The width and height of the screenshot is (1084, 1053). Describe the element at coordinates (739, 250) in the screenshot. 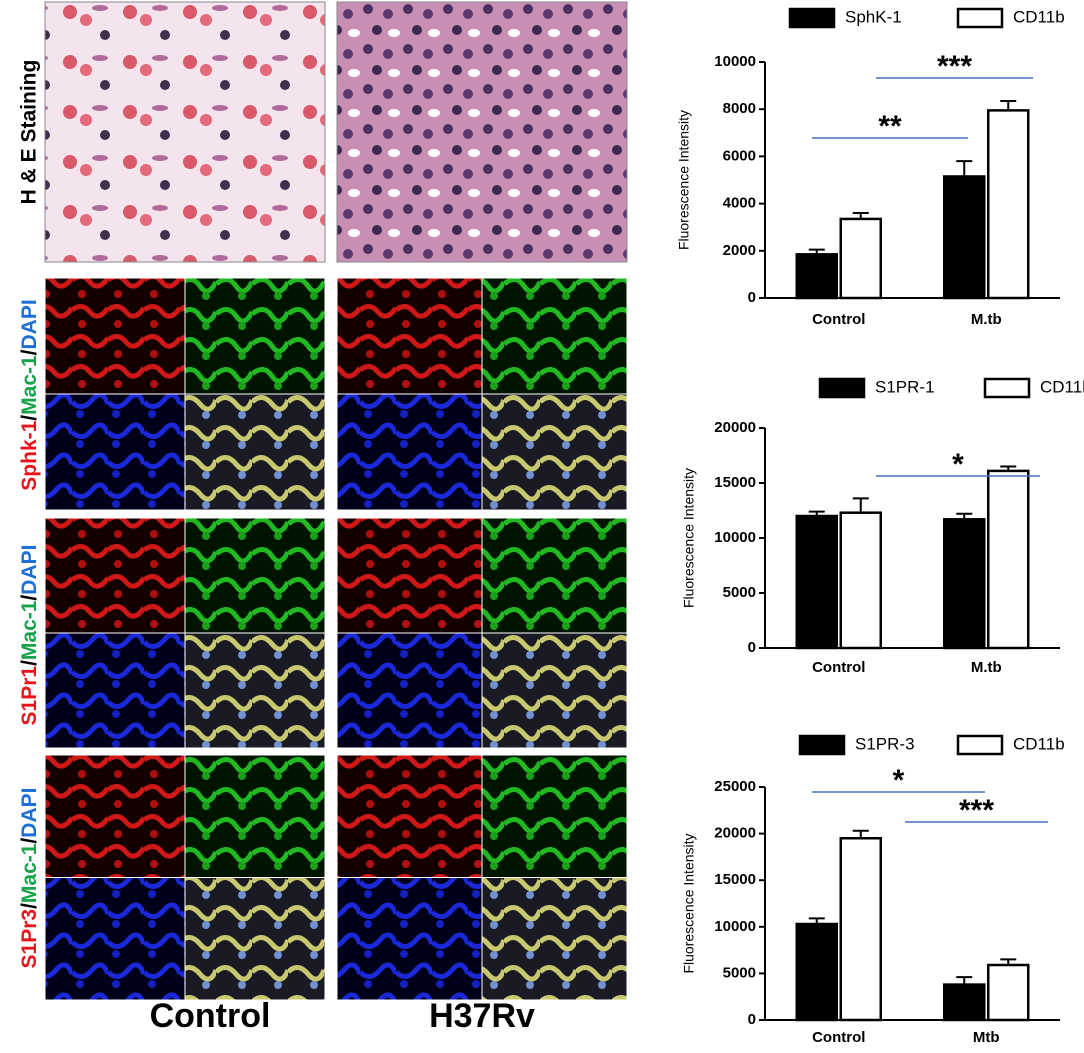

I see `y-tick-label: 2000` at that location.